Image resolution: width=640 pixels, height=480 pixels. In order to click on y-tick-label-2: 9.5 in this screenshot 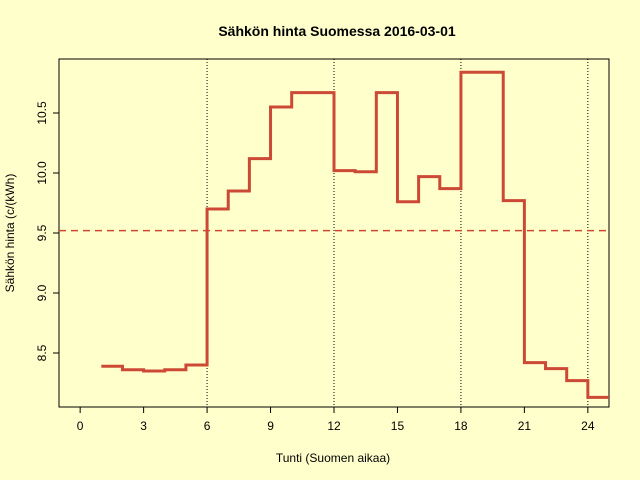, I will do `click(42, 232)`.